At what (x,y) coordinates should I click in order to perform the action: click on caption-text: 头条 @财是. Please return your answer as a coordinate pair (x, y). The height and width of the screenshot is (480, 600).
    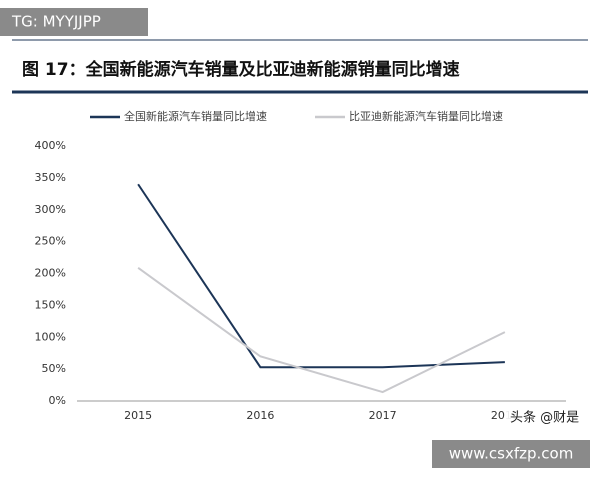
    Looking at the image, I should click on (544, 418).